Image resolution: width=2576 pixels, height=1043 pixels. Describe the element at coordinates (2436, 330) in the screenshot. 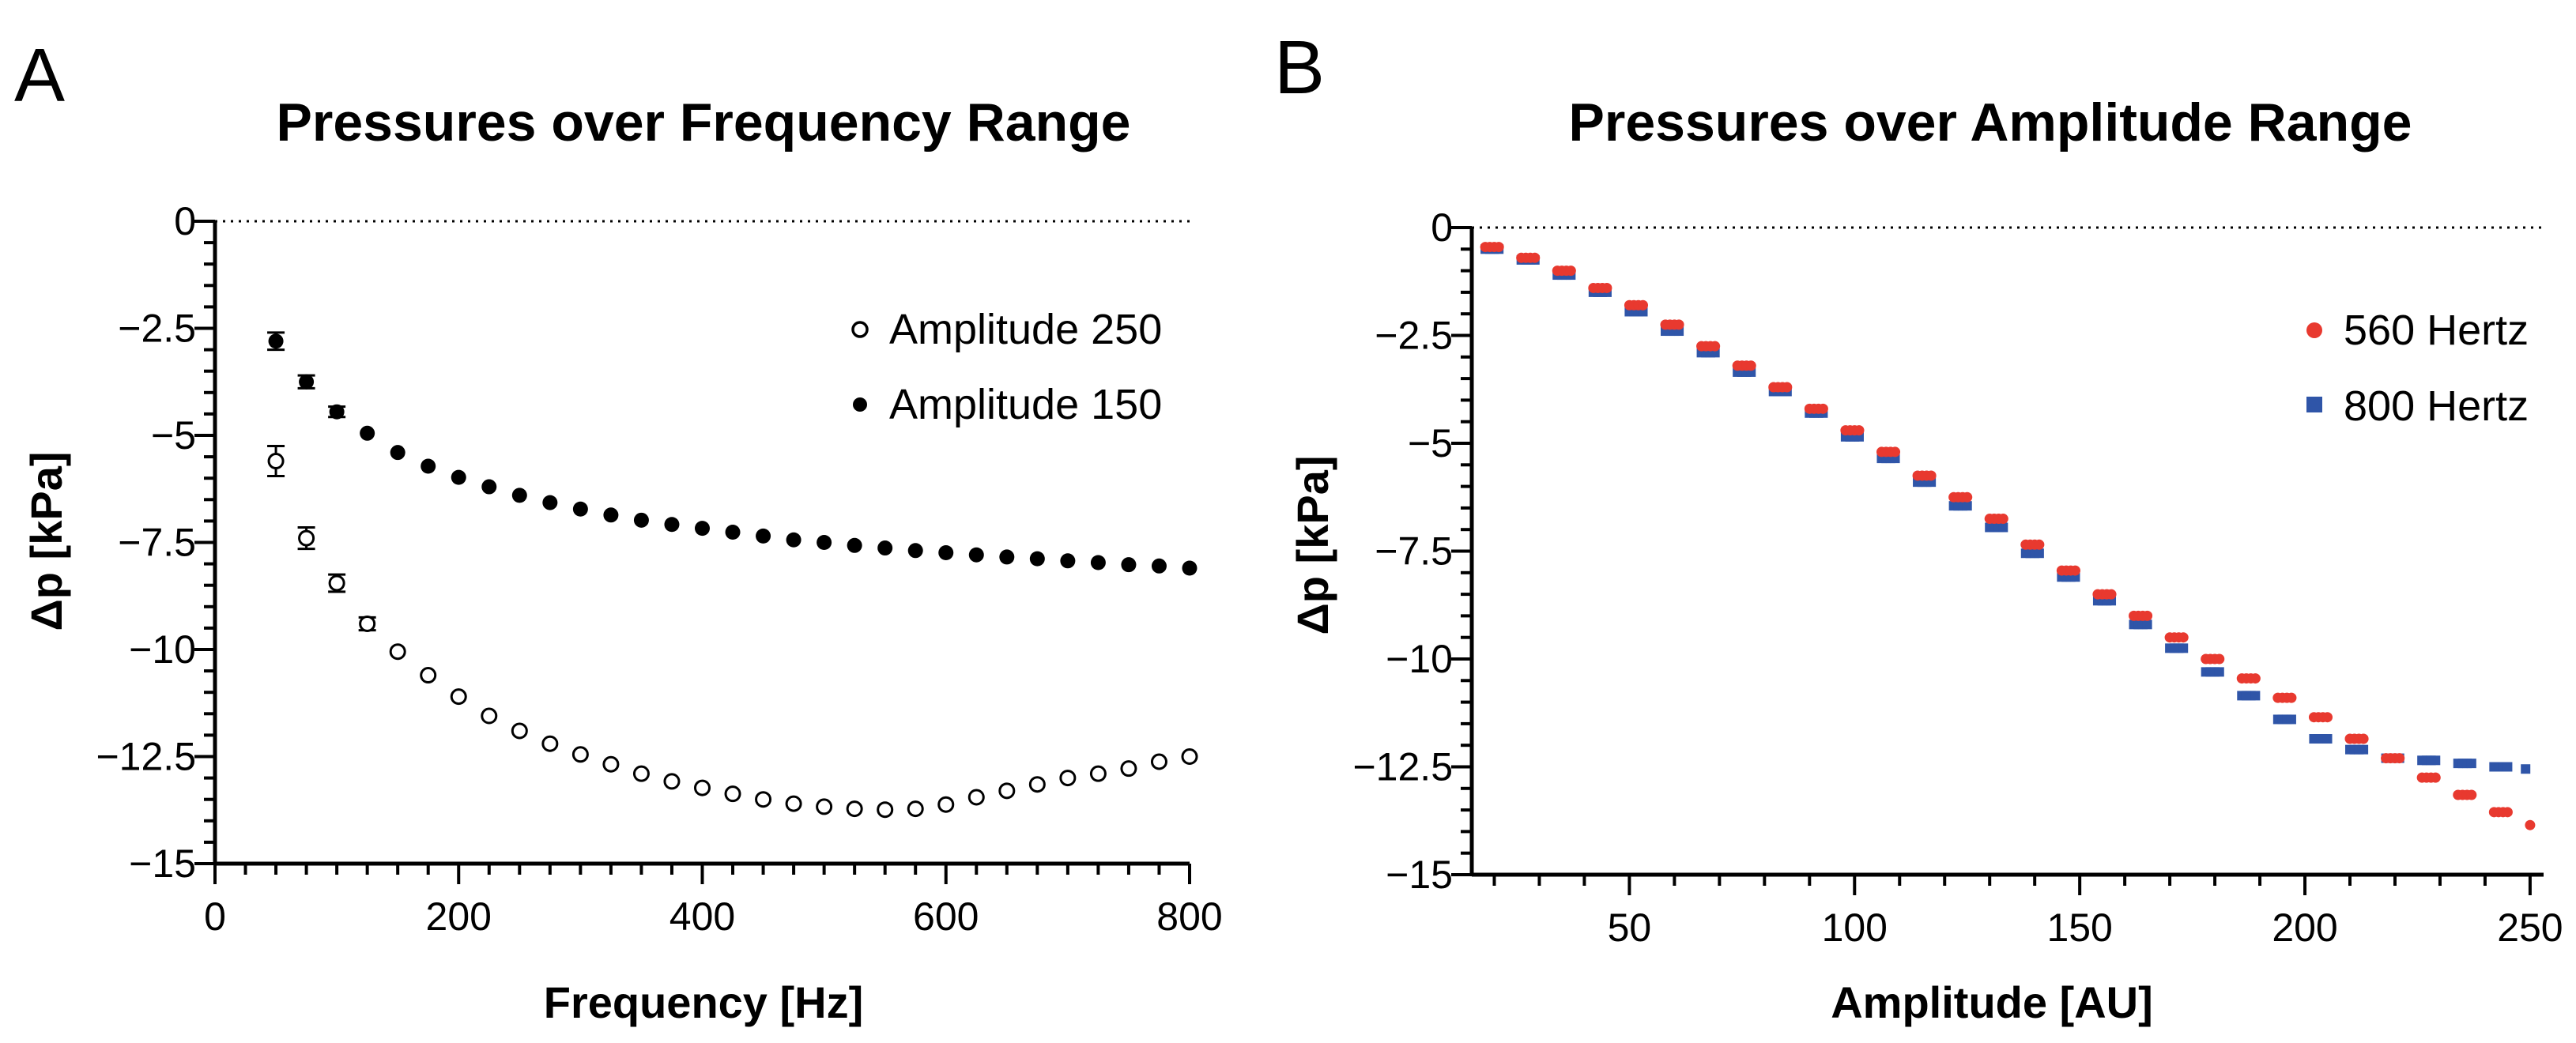

I see `legend-label-560-hertz: 560 Hertz` at that location.